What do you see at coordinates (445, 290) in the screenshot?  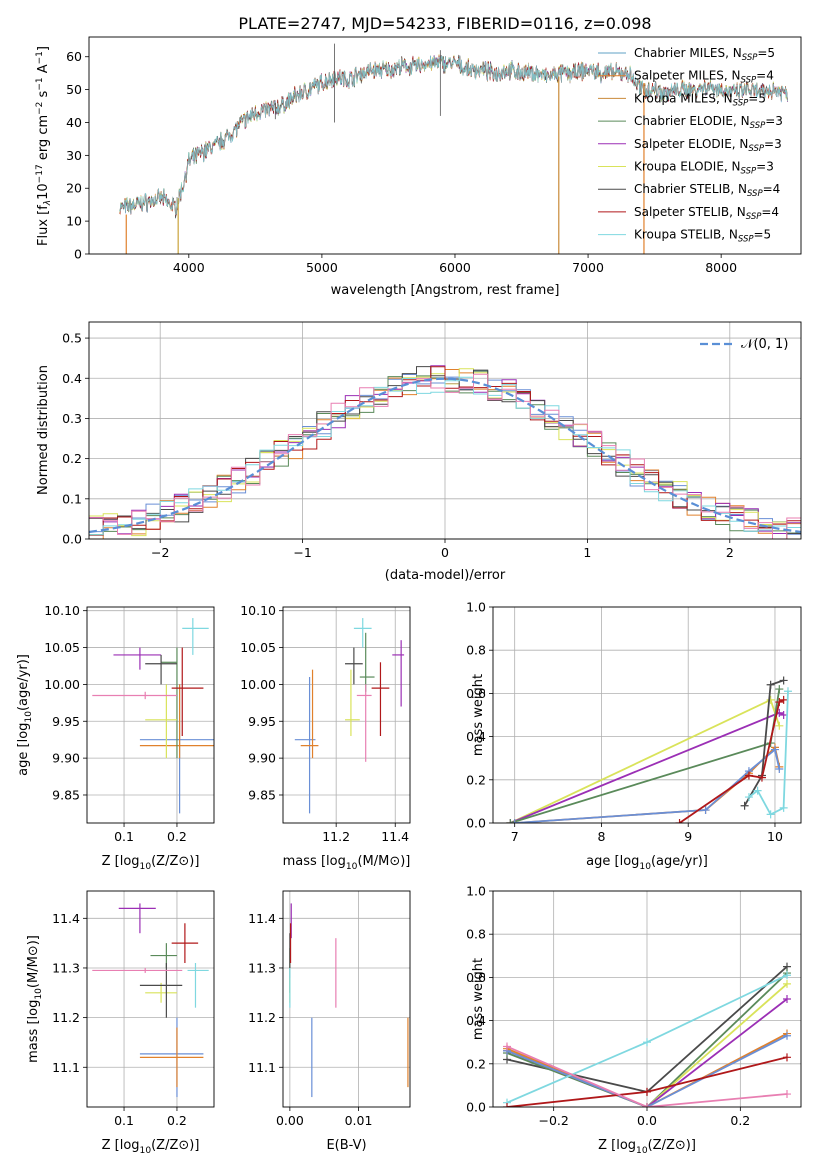 I see `x-axis-label: wavelength [Angstrom, rest frame]` at bounding box center [445, 290].